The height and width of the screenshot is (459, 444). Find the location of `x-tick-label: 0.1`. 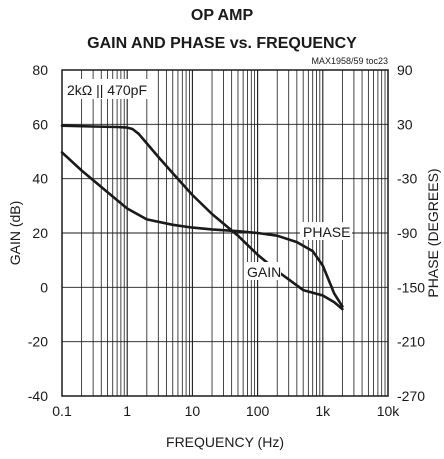

x-tick-label: 0.1 is located at coordinates (62, 411).